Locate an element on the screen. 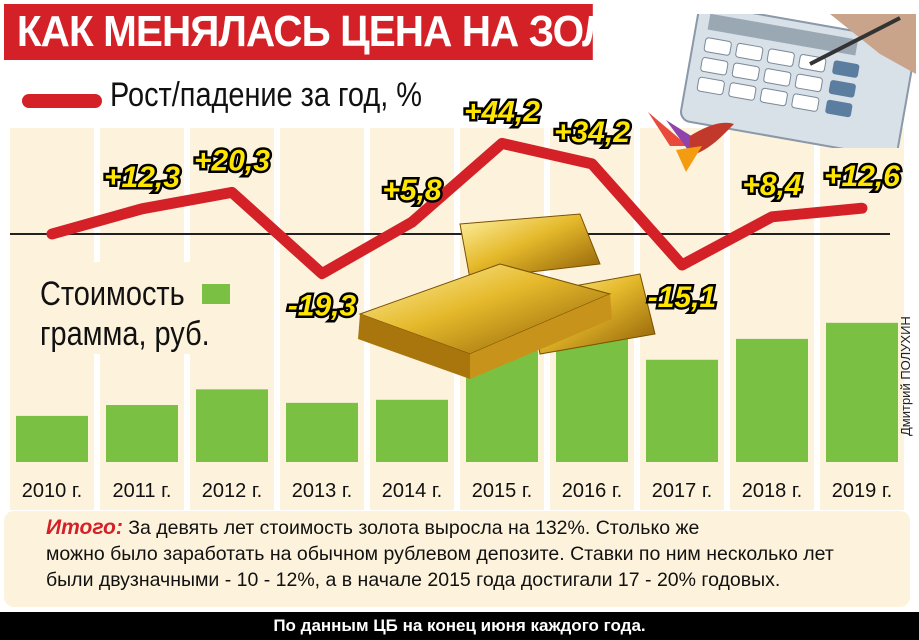 Image resolution: width=919 pixels, height=640 pixels. percent-label: +12,6 is located at coordinates (862, 176).